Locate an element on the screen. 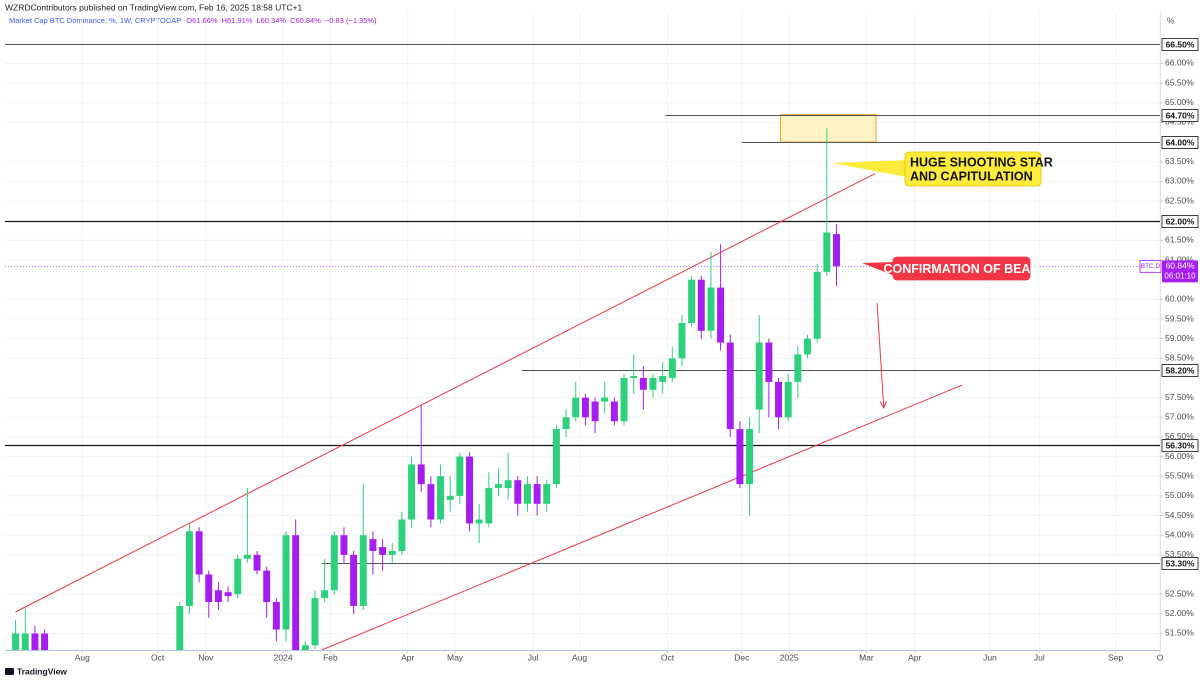 Image resolution: width=1200 pixels, height=681 pixels. level-label: 53.30% is located at coordinates (1180, 563).